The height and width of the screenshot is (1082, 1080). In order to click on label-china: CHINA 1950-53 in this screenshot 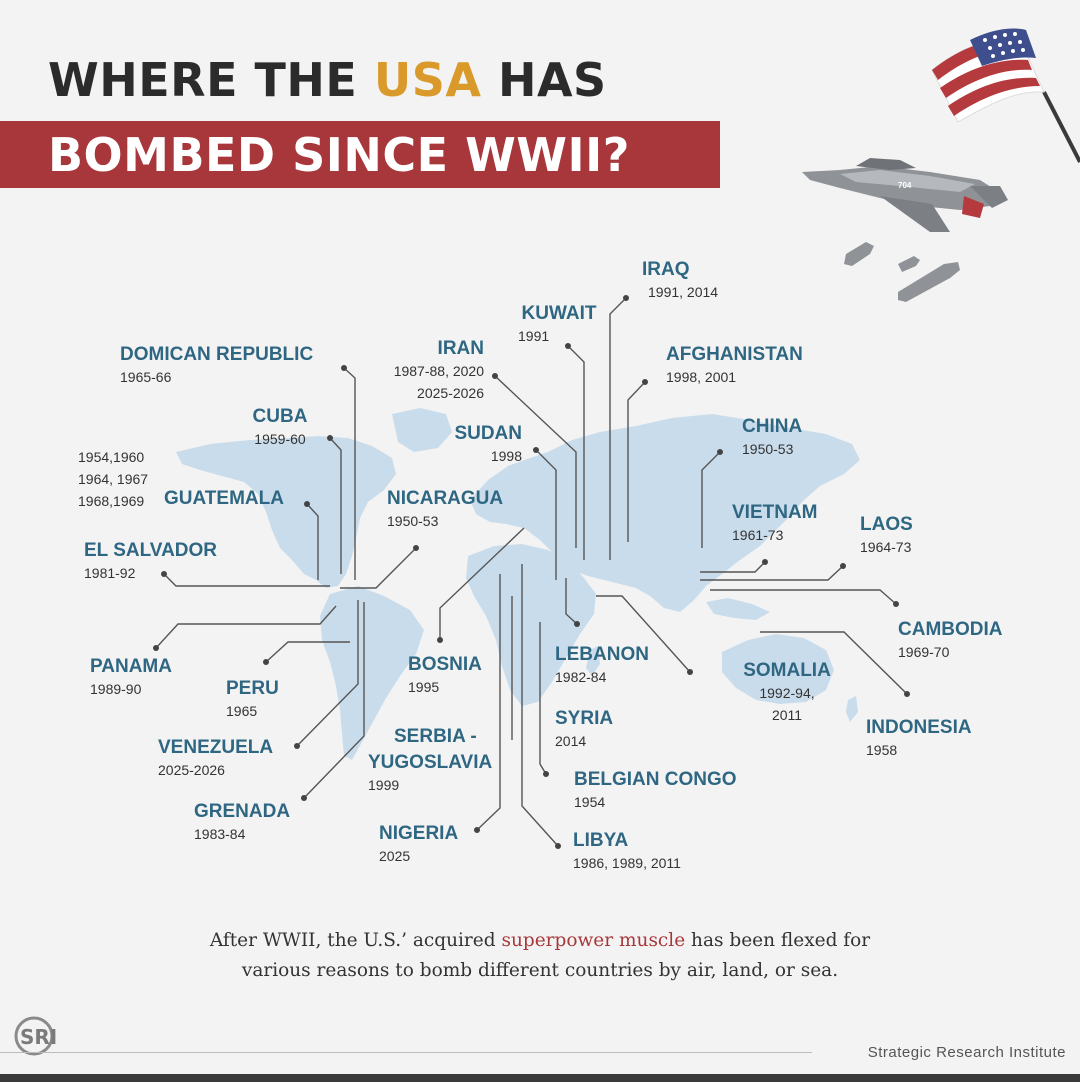, I will do `click(772, 438)`.